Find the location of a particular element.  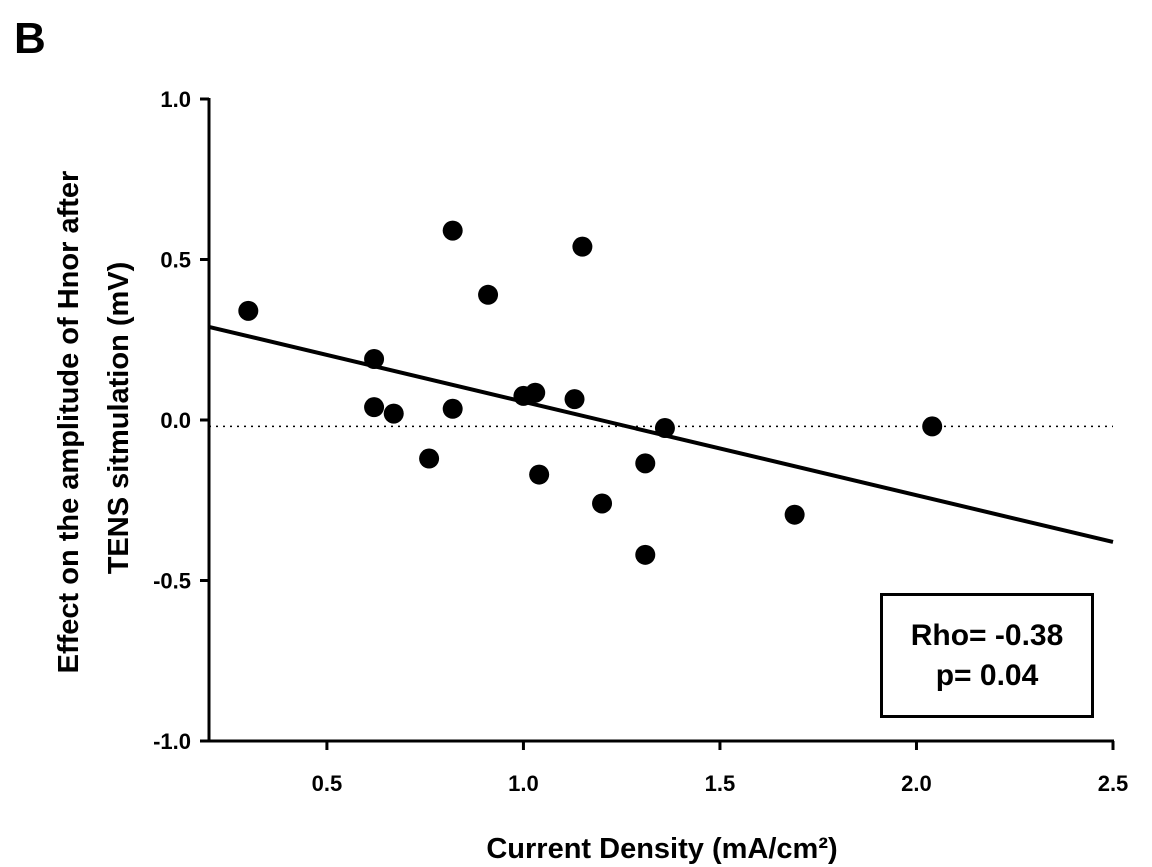

x-tick-label: 1.5 is located at coordinates (720, 783).